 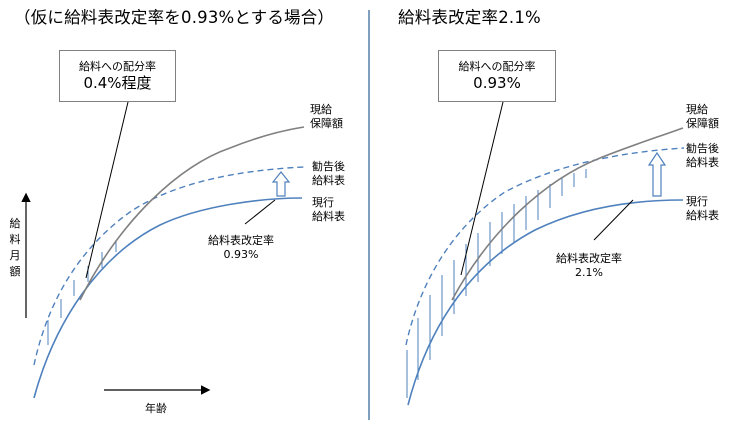 I want to click on right-current-label-line2: 給料表, so click(x=702, y=215).